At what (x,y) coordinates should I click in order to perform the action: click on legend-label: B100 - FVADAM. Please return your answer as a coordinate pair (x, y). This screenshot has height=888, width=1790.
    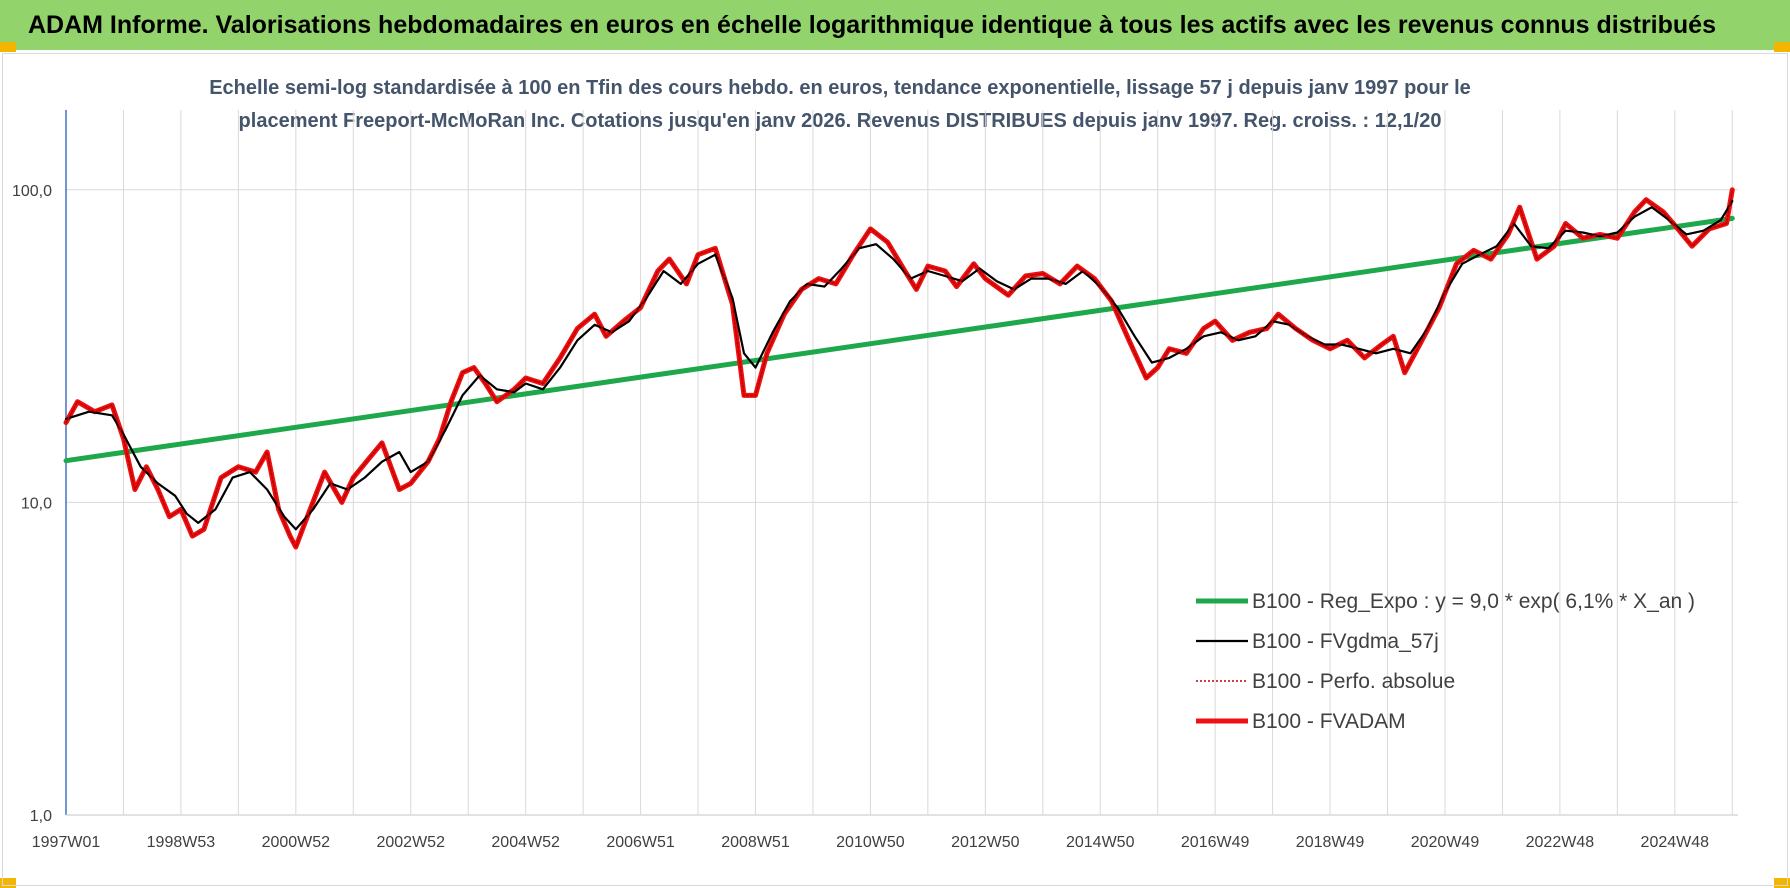
    Looking at the image, I should click on (1329, 721).